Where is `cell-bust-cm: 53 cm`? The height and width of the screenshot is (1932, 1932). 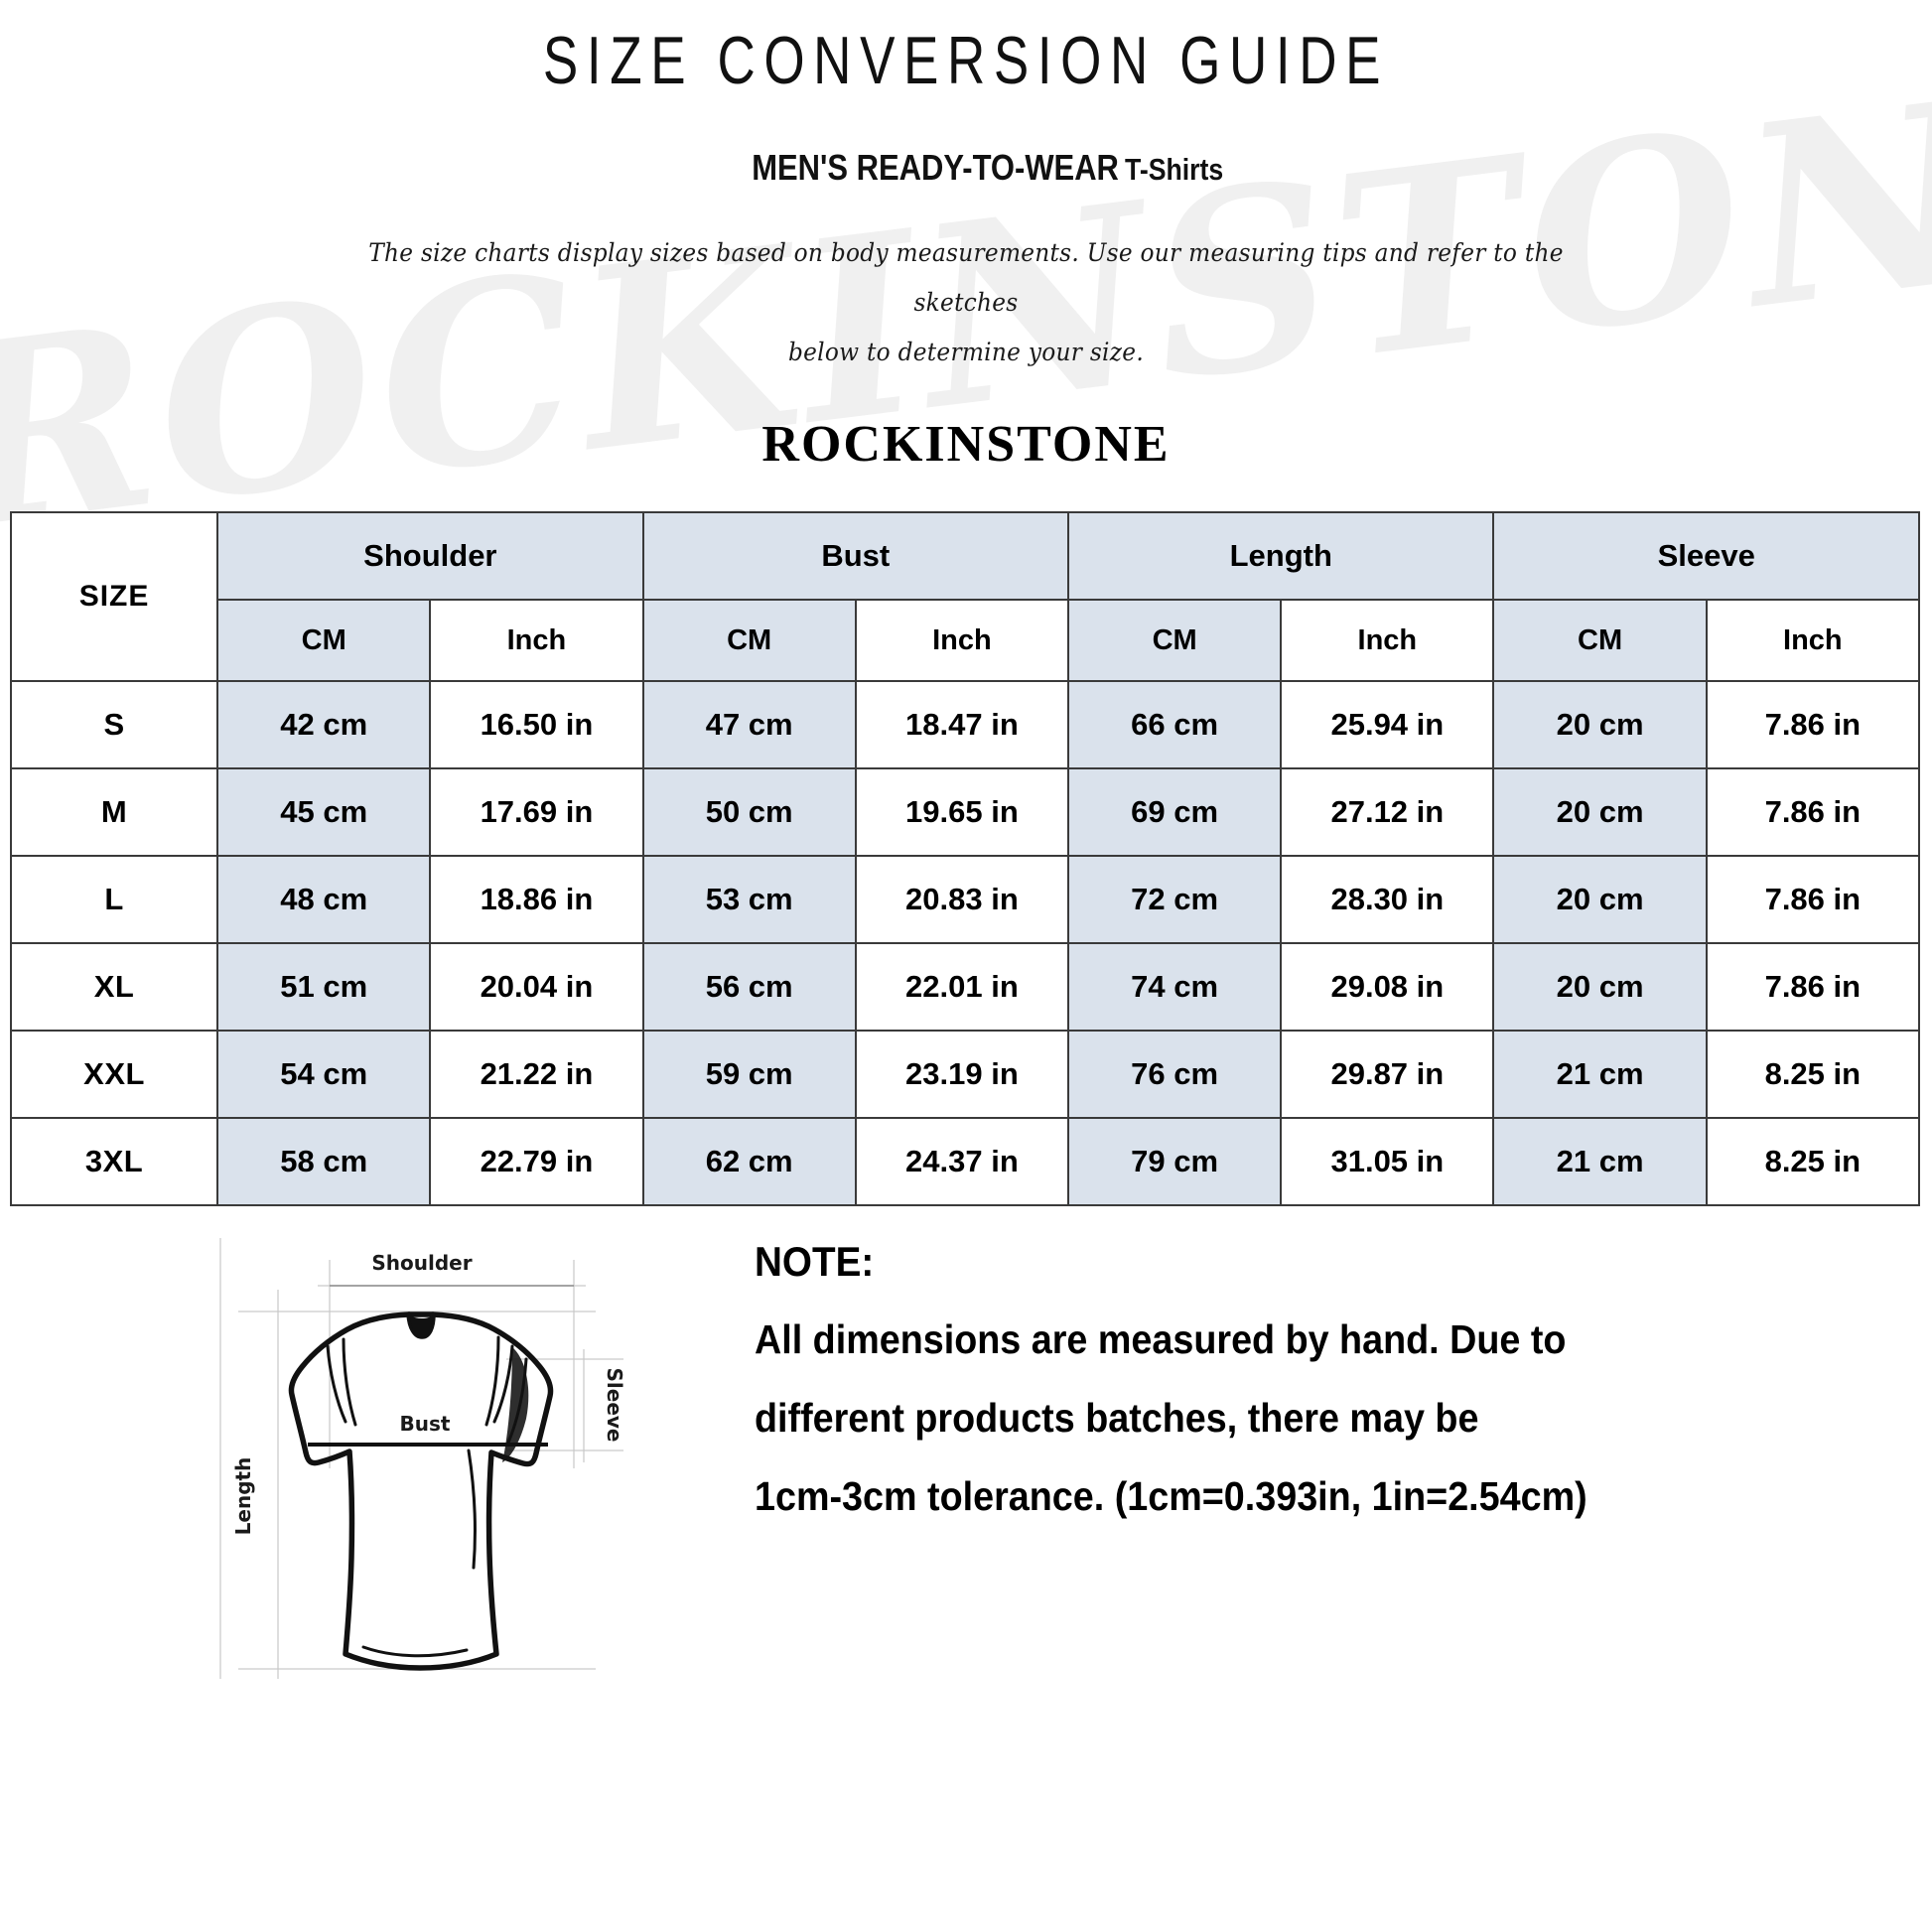
cell-bust-cm: 53 cm is located at coordinates (749, 899).